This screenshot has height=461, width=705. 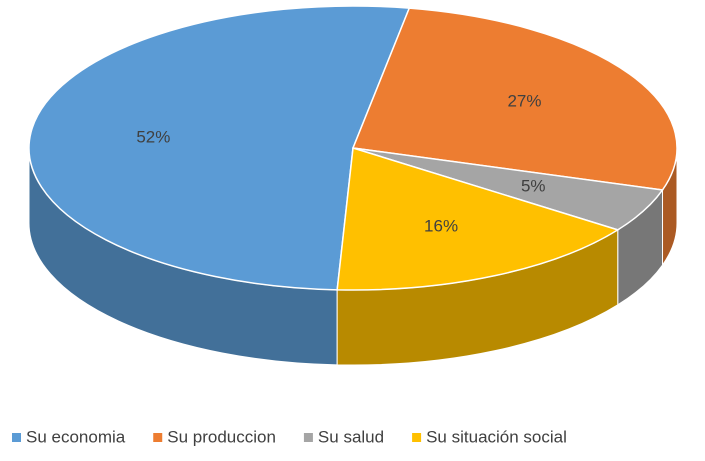 I want to click on data-label: 27%, so click(x=524, y=101).